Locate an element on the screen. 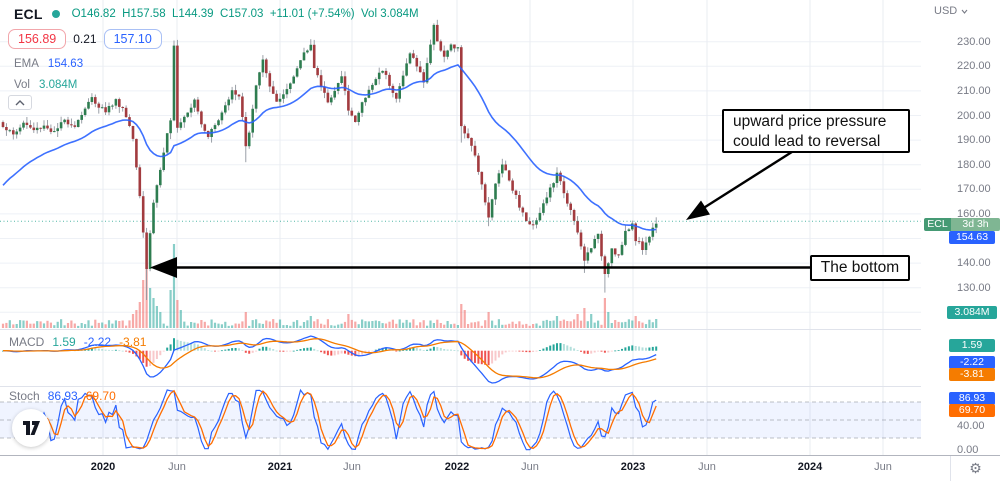  symbol-countdown-badge: ECL 3d 3h is located at coordinates (962, 224).